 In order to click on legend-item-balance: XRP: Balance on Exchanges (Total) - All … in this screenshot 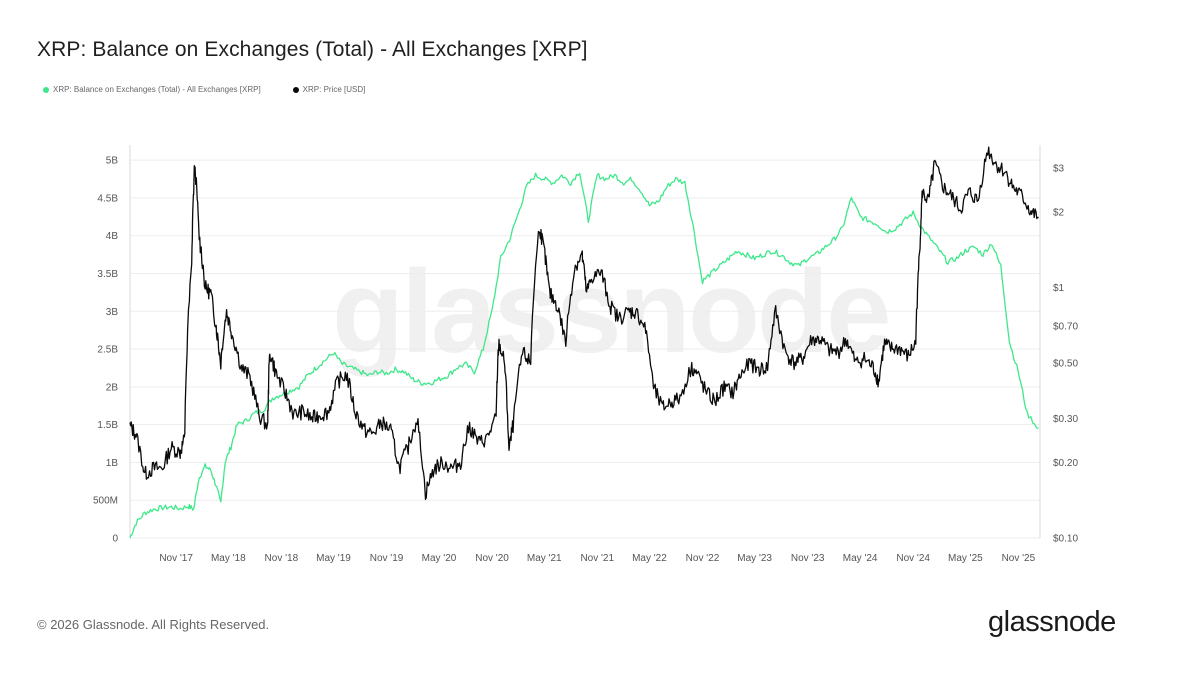, I will do `click(152, 89)`.